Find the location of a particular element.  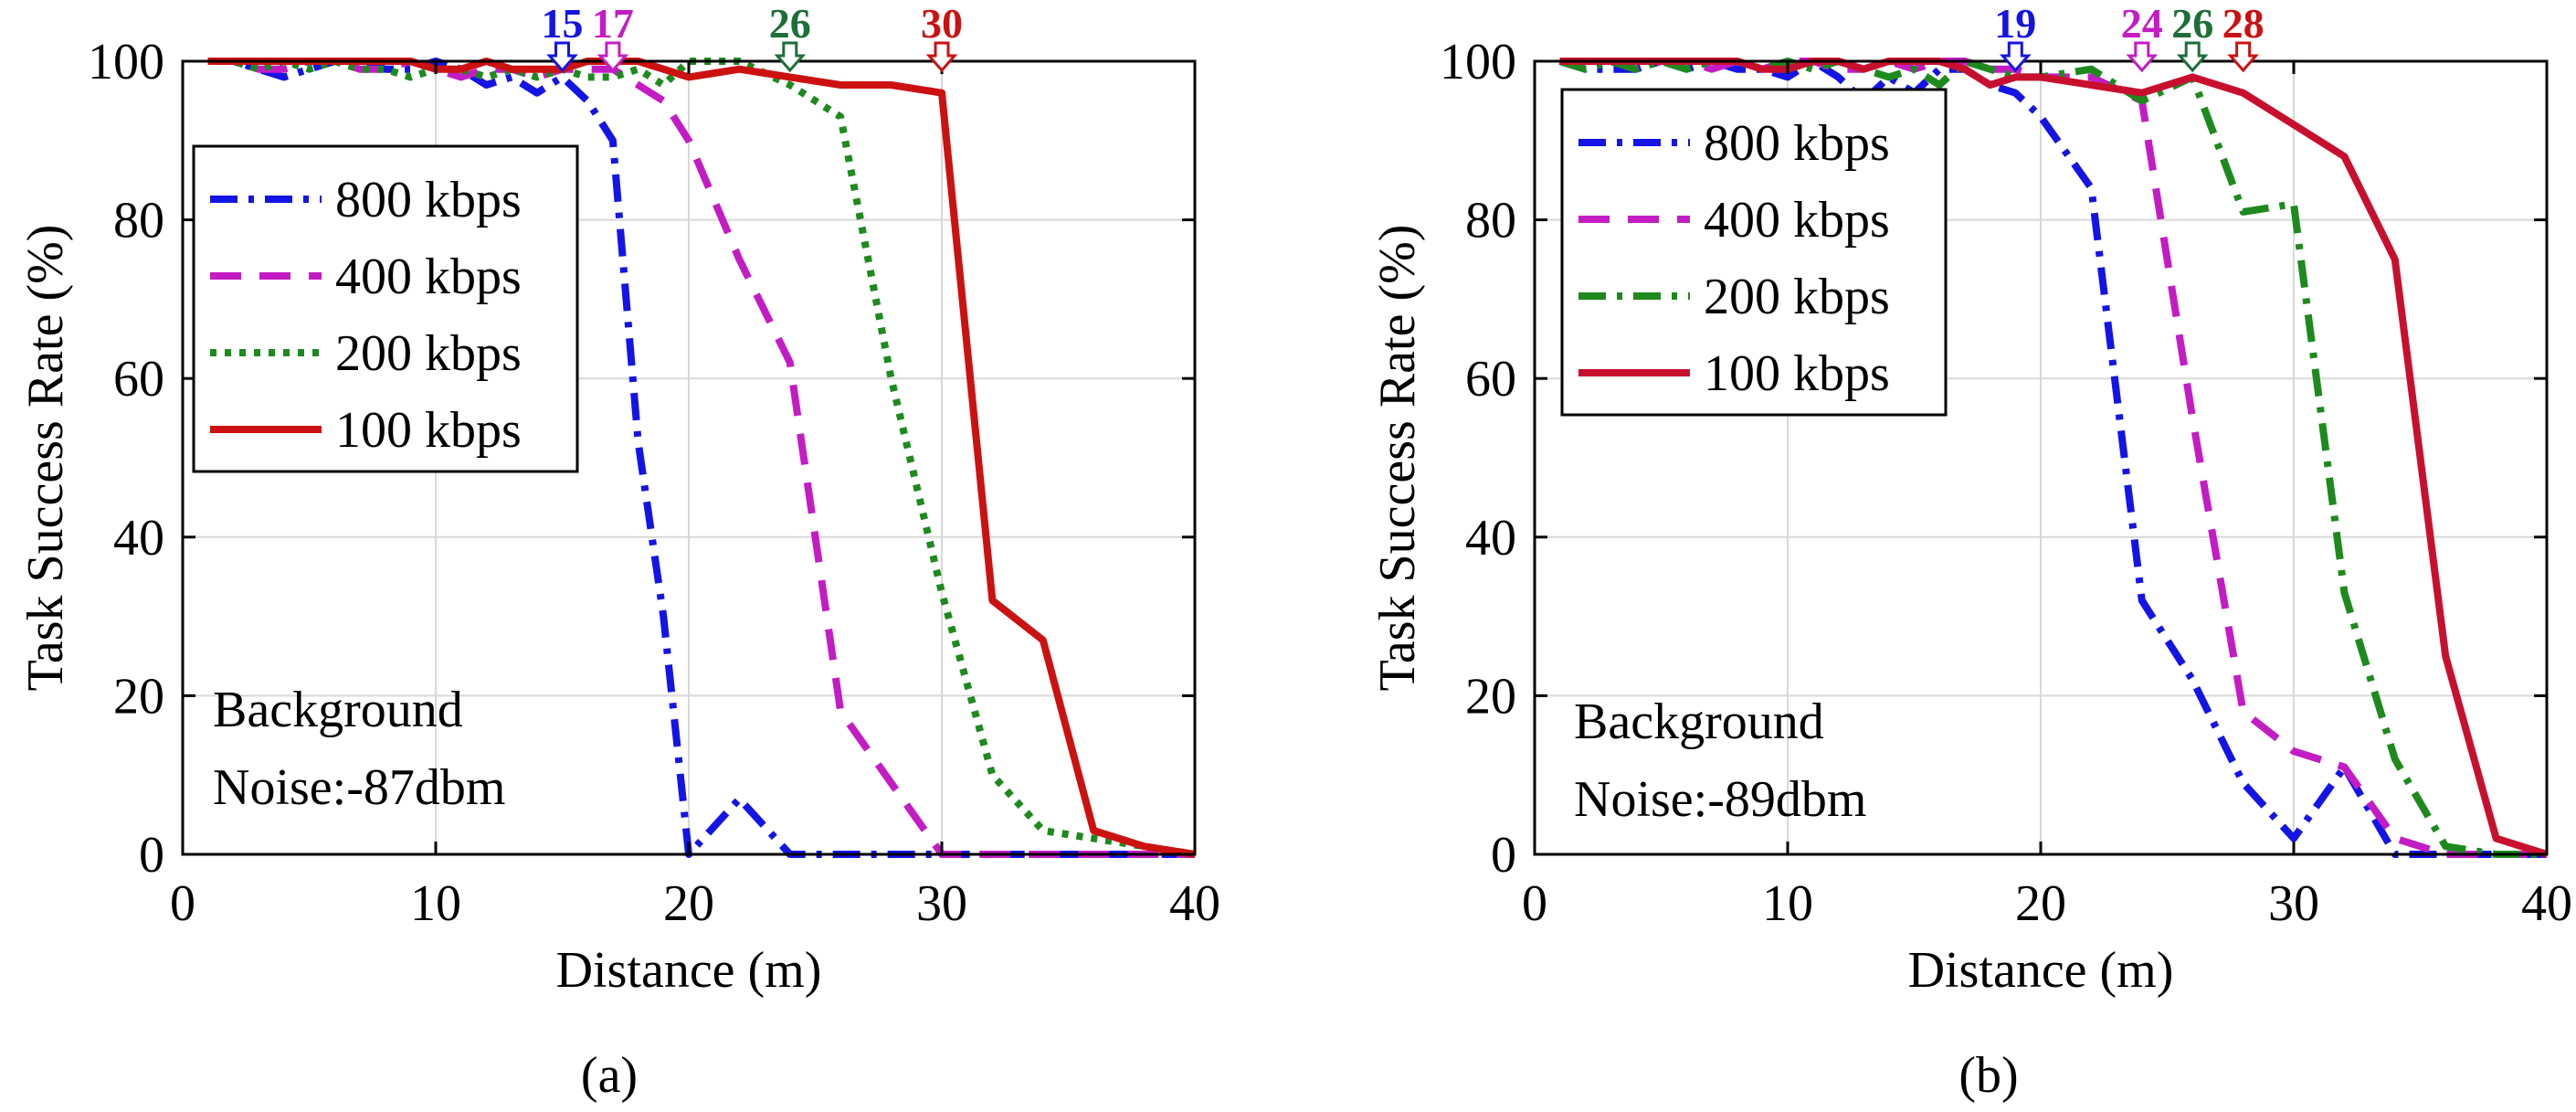

chart-a-x-tick-label: 10 is located at coordinates (435, 903).